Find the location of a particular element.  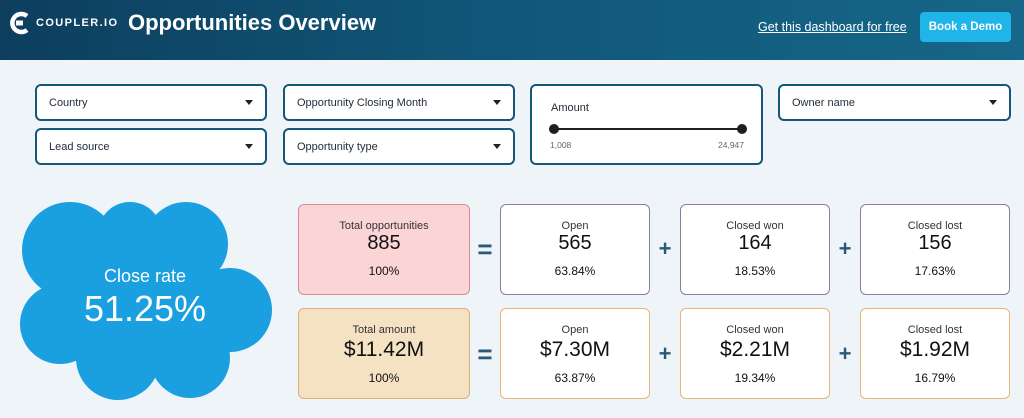

country-filter: Country is located at coordinates (151, 102).